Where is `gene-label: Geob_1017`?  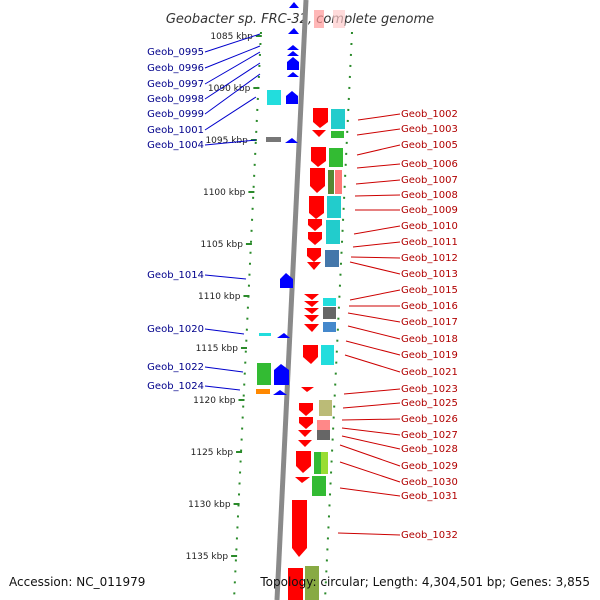 gene-label: Geob_1017 is located at coordinates (429, 322).